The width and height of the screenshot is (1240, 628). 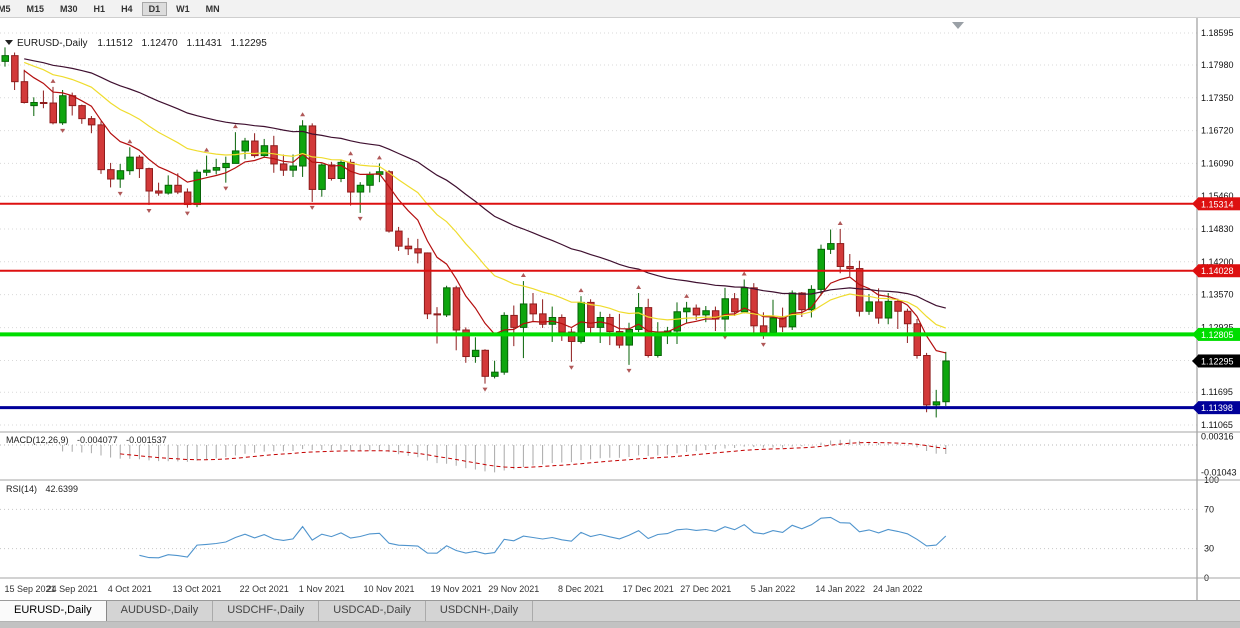 What do you see at coordinates (1217, 196) in the screenshot?
I see `svg-text: 1.15460` at bounding box center [1217, 196].